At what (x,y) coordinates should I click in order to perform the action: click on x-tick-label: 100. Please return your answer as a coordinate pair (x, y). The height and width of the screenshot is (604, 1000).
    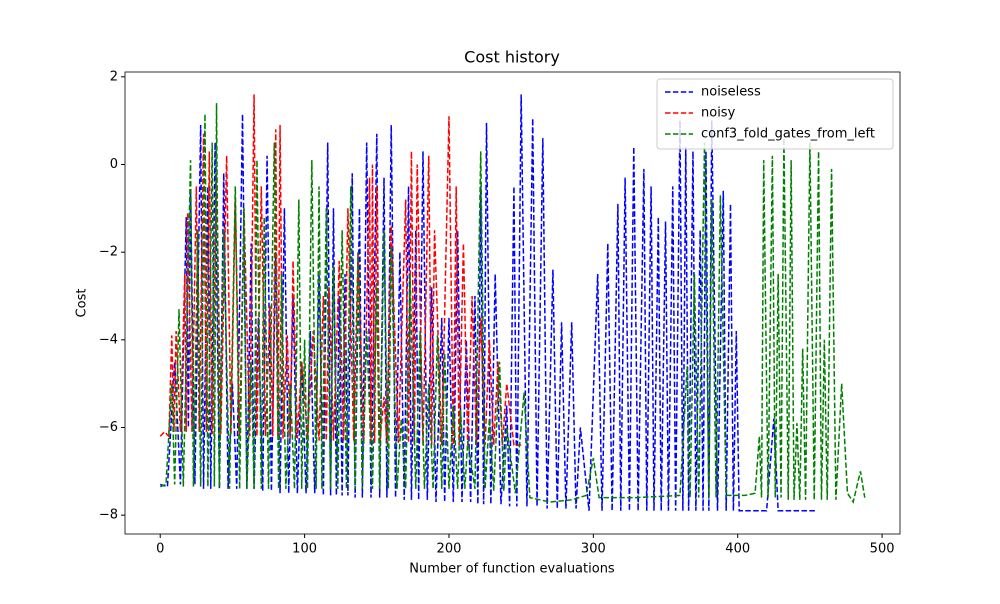
    Looking at the image, I should click on (304, 549).